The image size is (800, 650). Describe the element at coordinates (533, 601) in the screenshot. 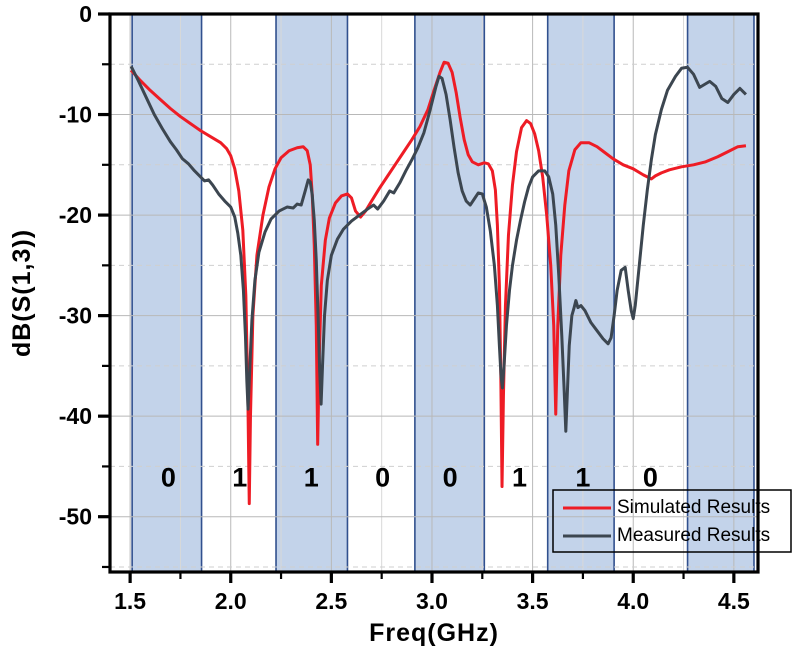

I see `x-tick-label: 3.5` at that location.